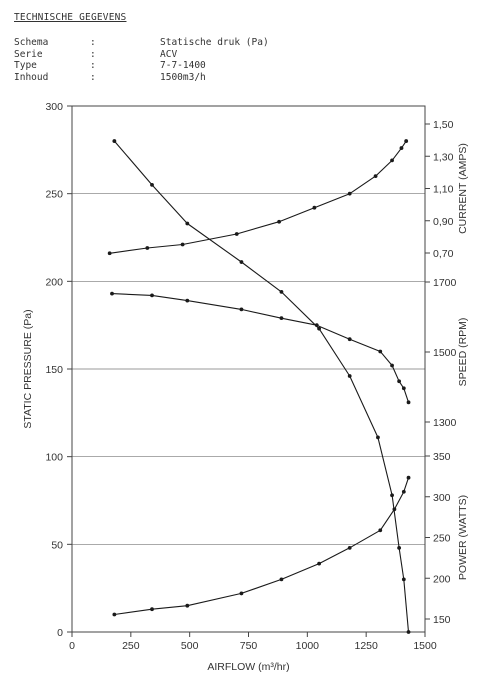  What do you see at coordinates (57, 545) in the screenshot?
I see `y-tick-label: 50` at bounding box center [57, 545].